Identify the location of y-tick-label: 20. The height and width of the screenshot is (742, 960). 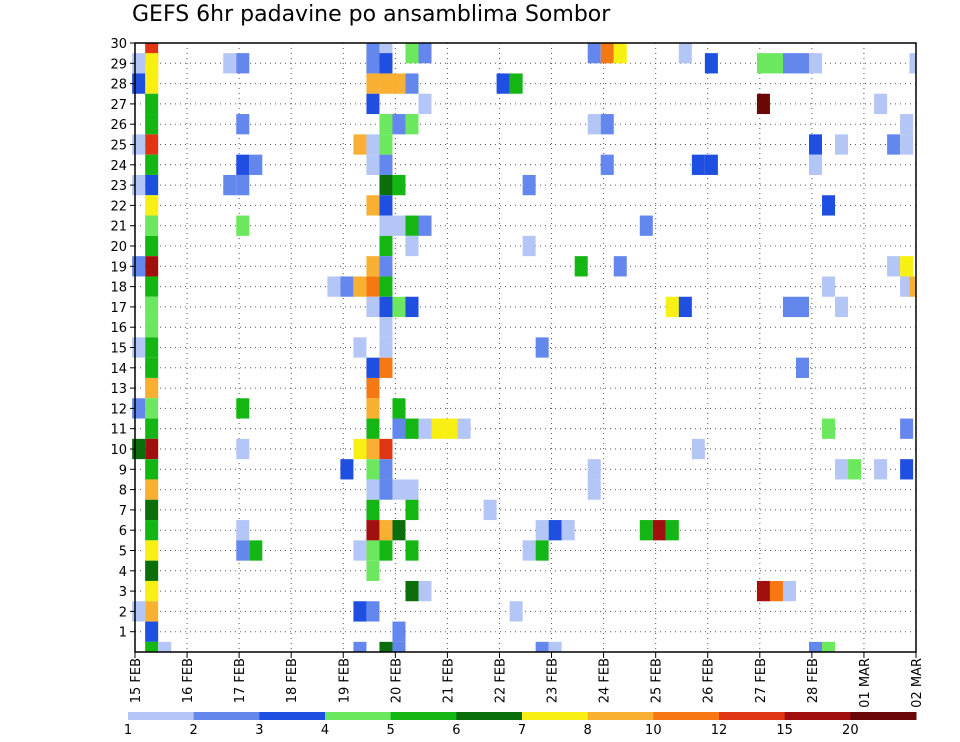
(118, 247).